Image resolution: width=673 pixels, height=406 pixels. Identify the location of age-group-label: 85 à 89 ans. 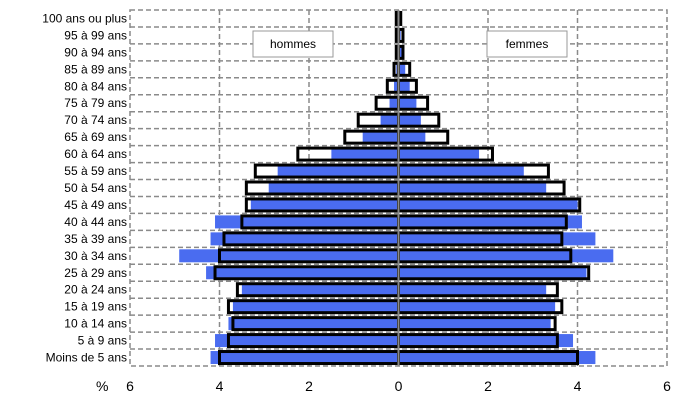
(95, 69).